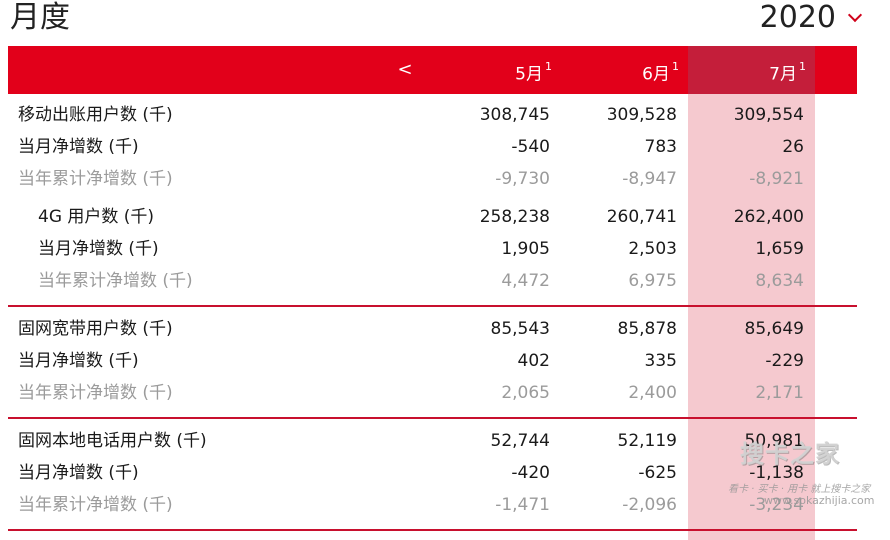 The height and width of the screenshot is (540, 890). Describe the element at coordinates (533, 361) in the screenshot. I see `value-may: 402` at that location.